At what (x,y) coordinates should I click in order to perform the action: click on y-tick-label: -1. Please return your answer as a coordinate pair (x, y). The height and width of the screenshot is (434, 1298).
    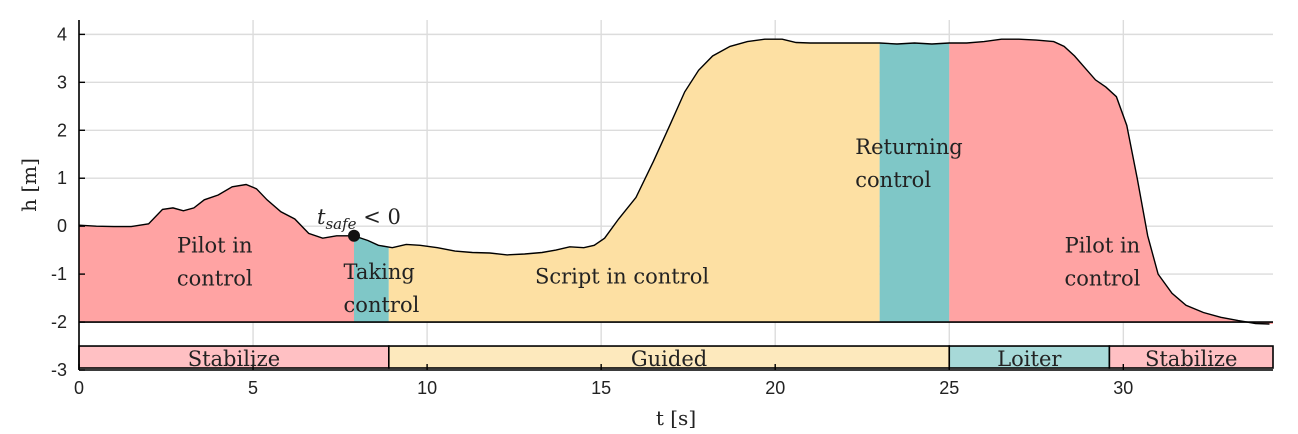
    Looking at the image, I should click on (59, 274).